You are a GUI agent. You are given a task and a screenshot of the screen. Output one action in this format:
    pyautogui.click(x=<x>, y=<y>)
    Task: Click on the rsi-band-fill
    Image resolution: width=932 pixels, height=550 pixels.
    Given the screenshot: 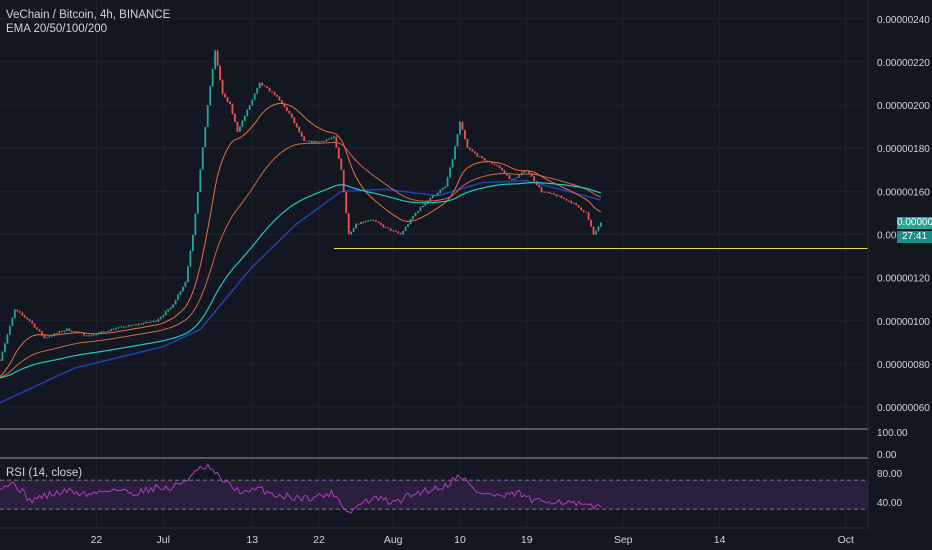 What is the action you would take?
    pyautogui.click(x=434, y=495)
    